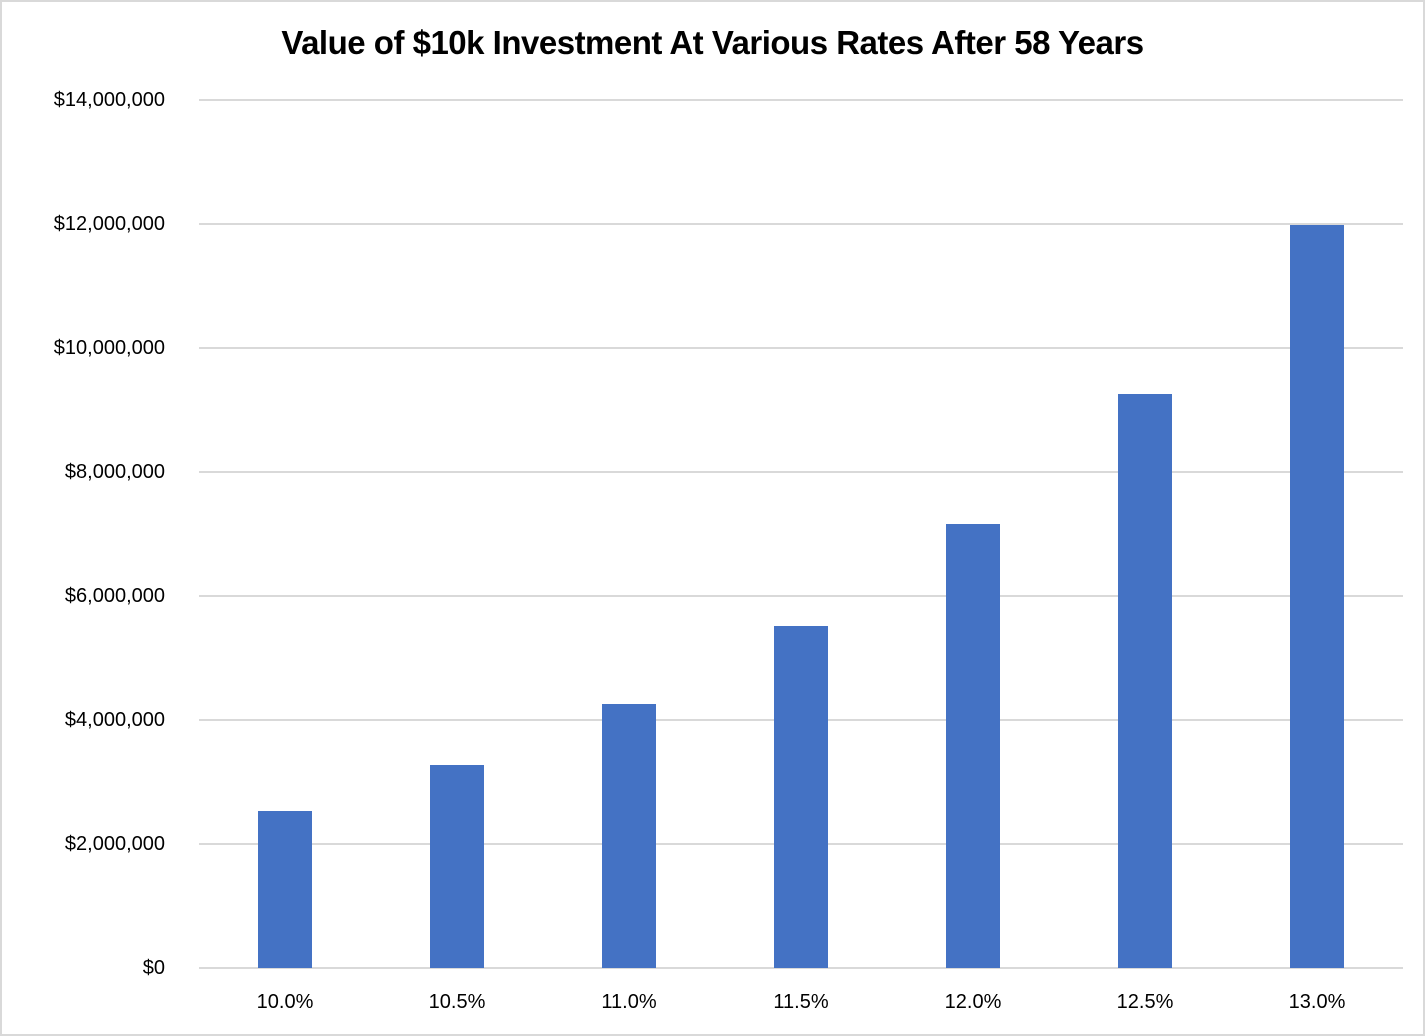  Describe the element at coordinates (457, 866) in the screenshot. I see `bar-10.5%` at that location.